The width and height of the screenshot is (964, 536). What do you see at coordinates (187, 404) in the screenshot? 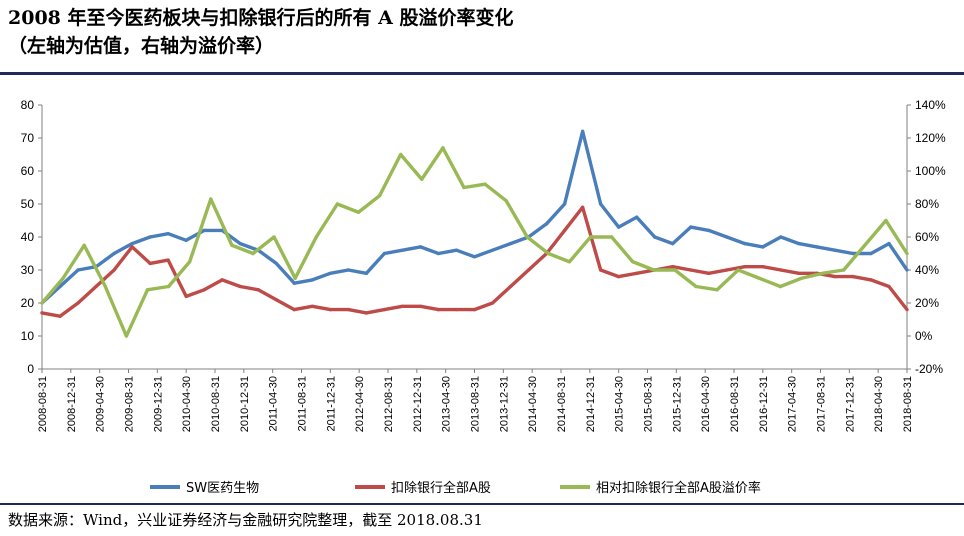
I see `x-tick-label: 2010-04-30` at bounding box center [187, 404].